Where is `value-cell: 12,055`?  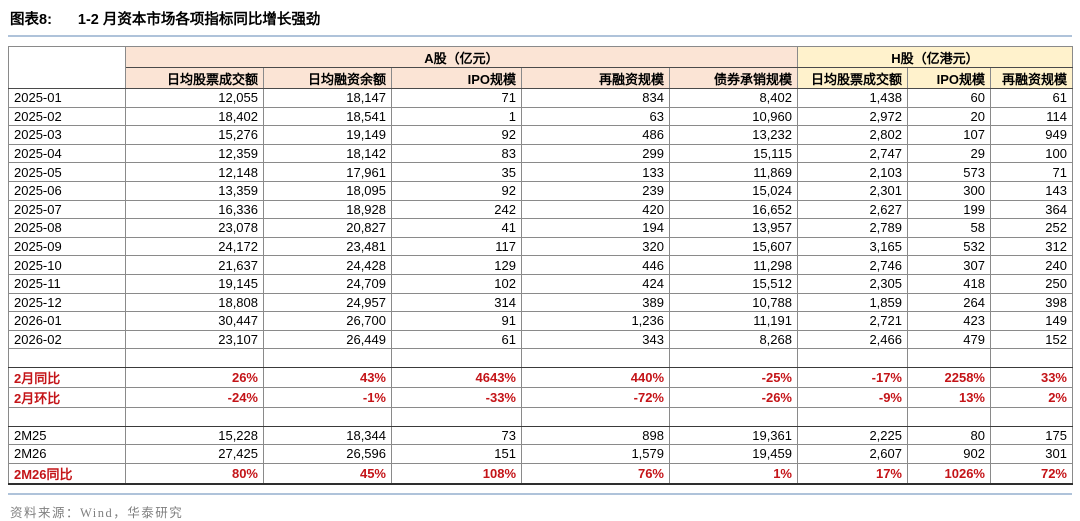
value-cell: 12,055 is located at coordinates (194, 98).